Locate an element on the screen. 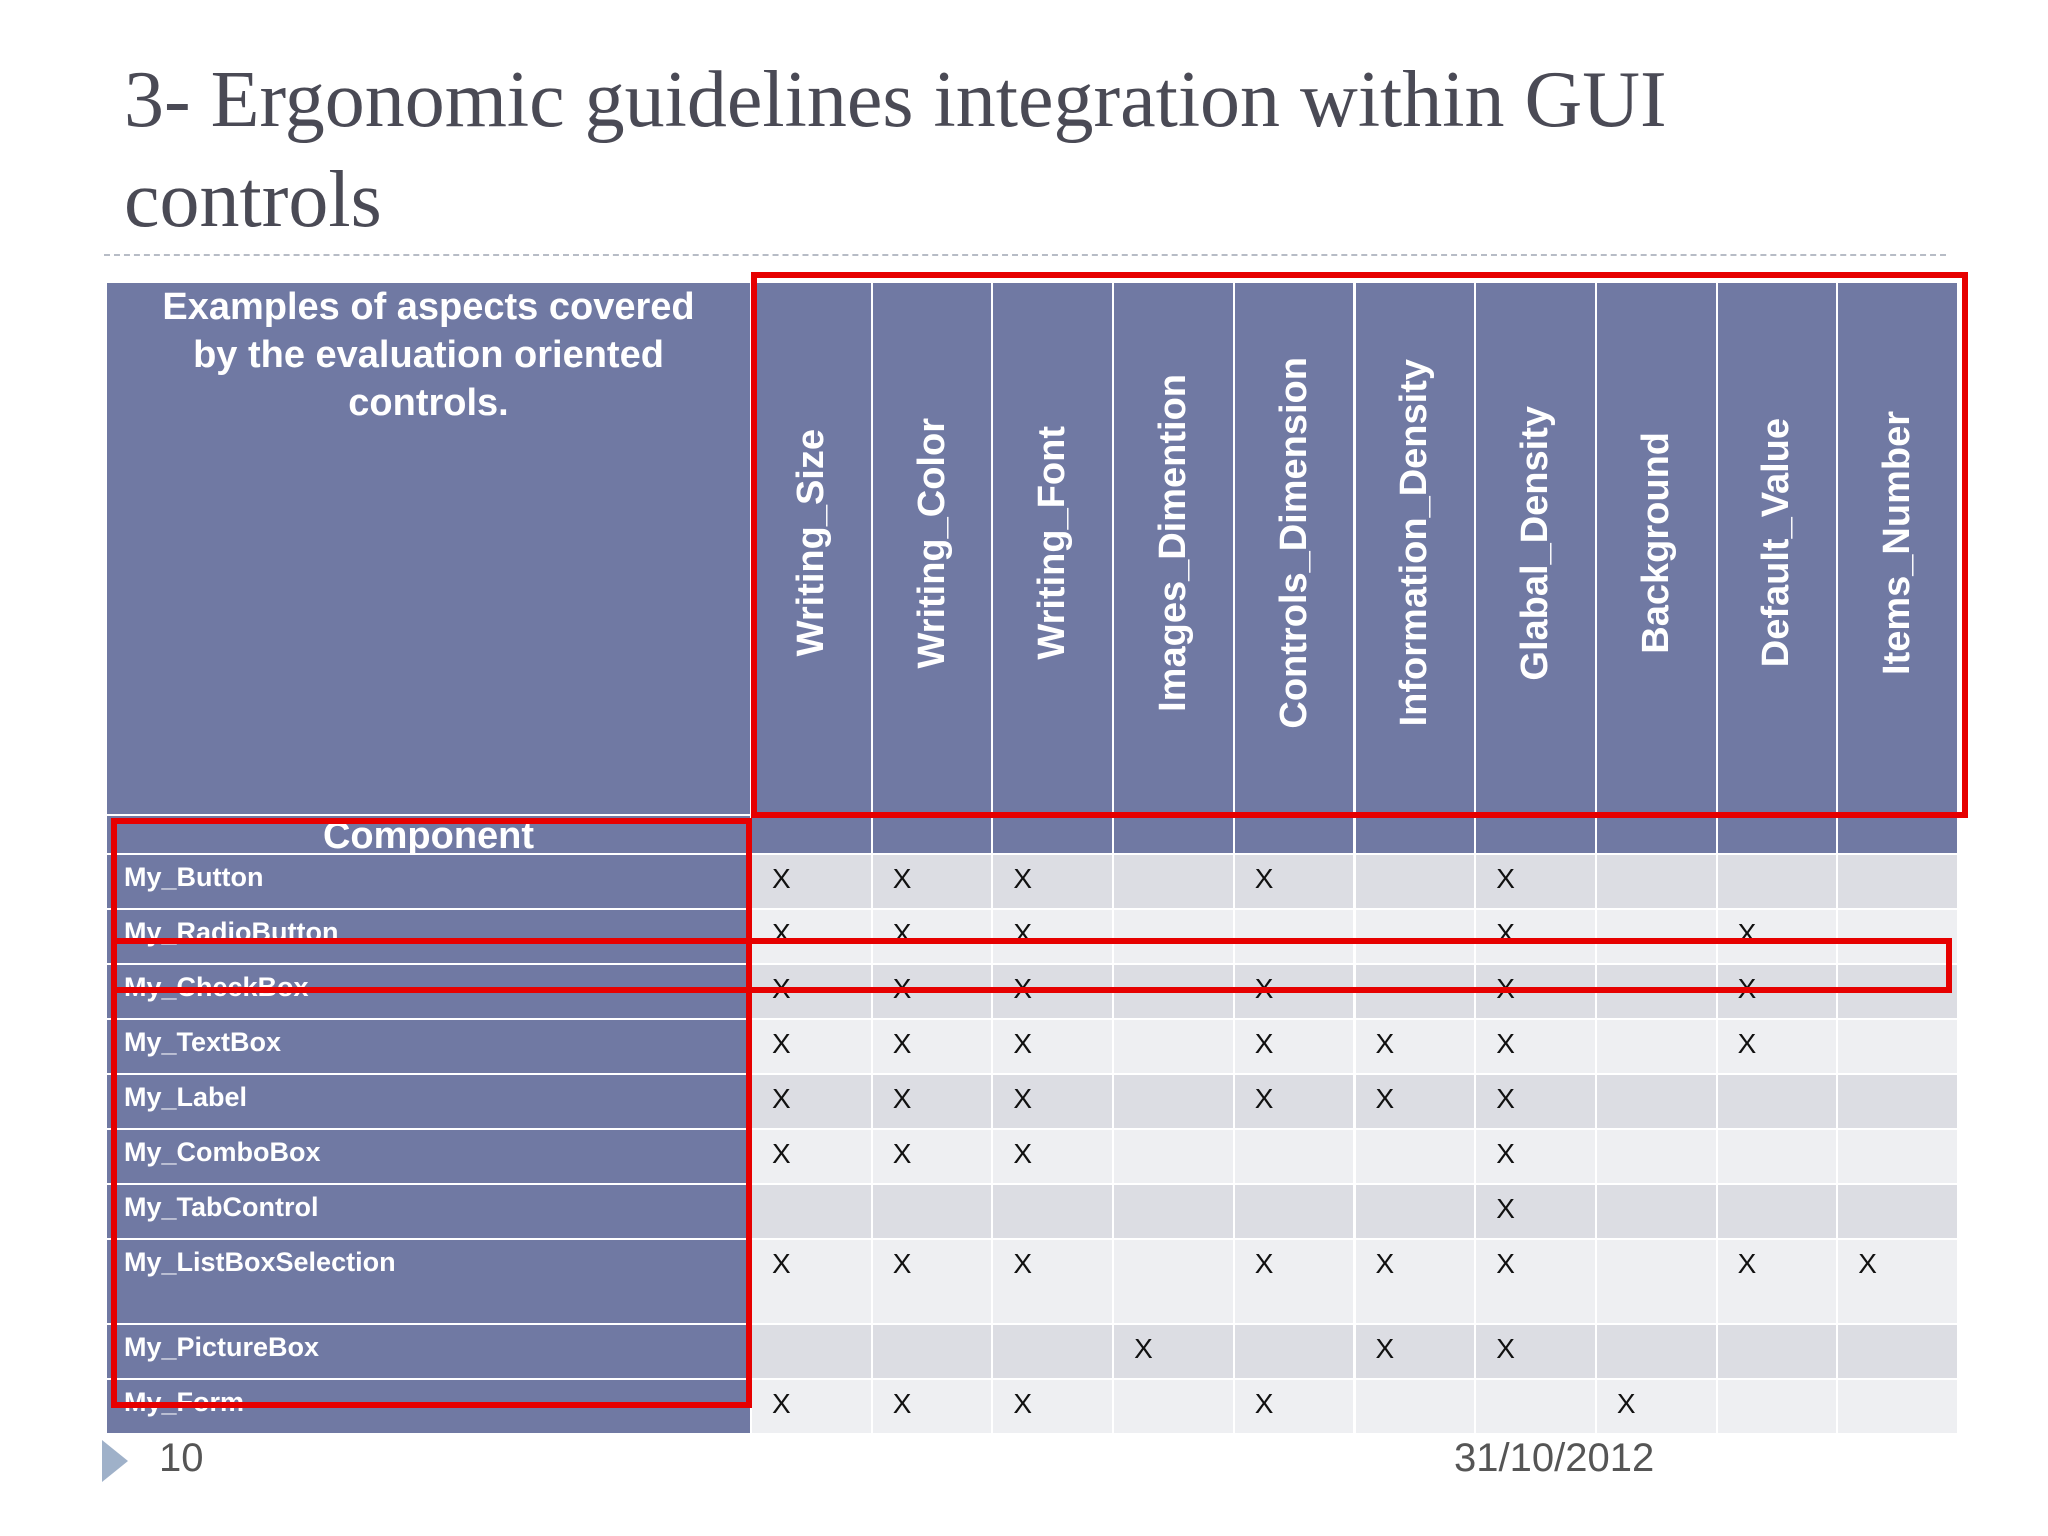  row-name: My_Button is located at coordinates (429, 882).